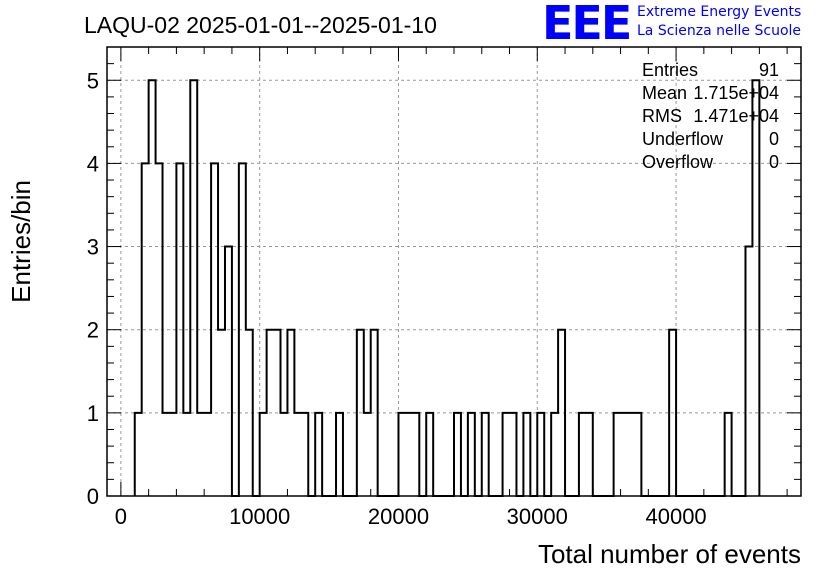  I want to click on stats-value: 1.471e+04, so click(736, 116).